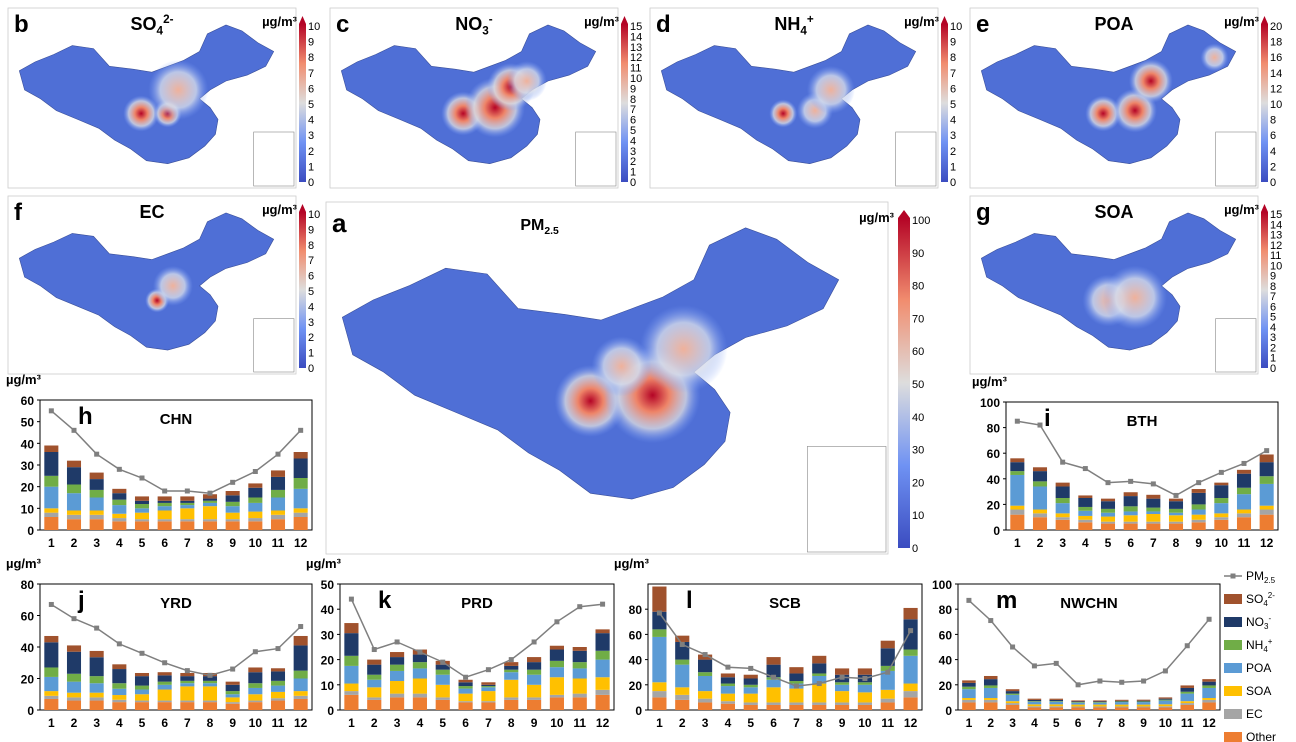 This screenshot has height=742, width=1296. I want to click on colorbar-tick-label: 90, so click(918, 254).